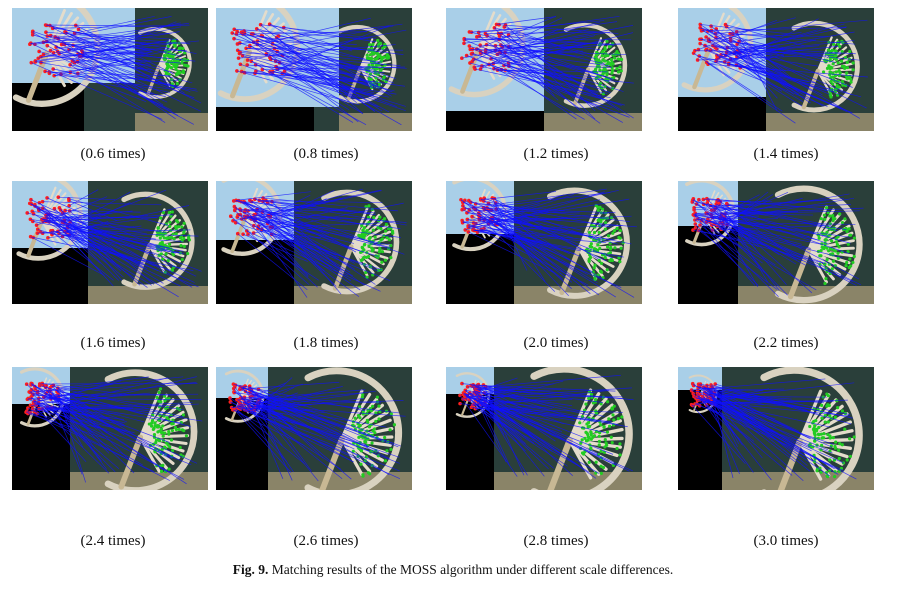 This screenshot has height=597, width=906. I want to click on scale-label: (1.4 times), so click(786, 154).